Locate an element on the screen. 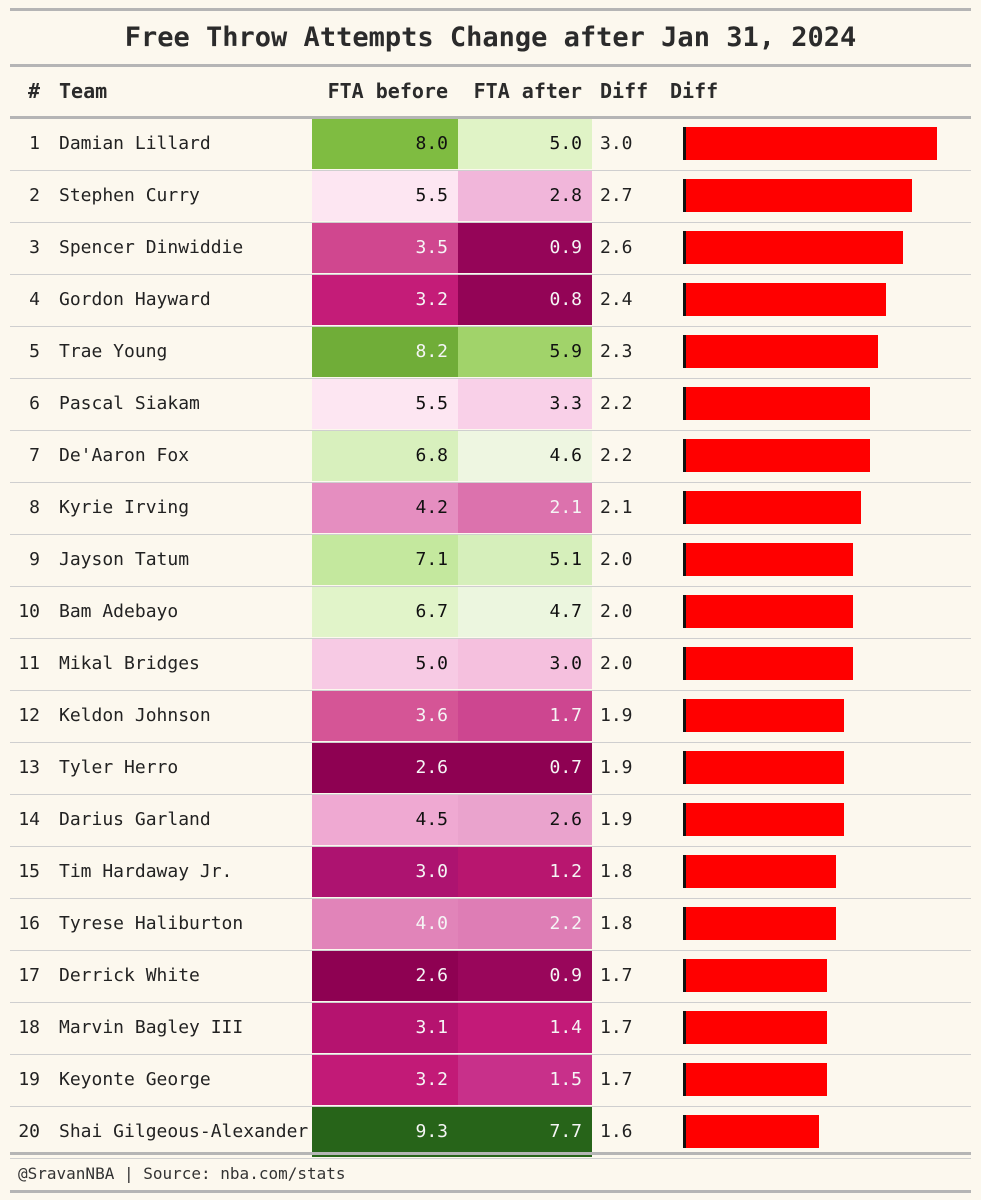 This screenshot has width=981, height=1200. fta-before-cell: 4.2 is located at coordinates (385, 508).